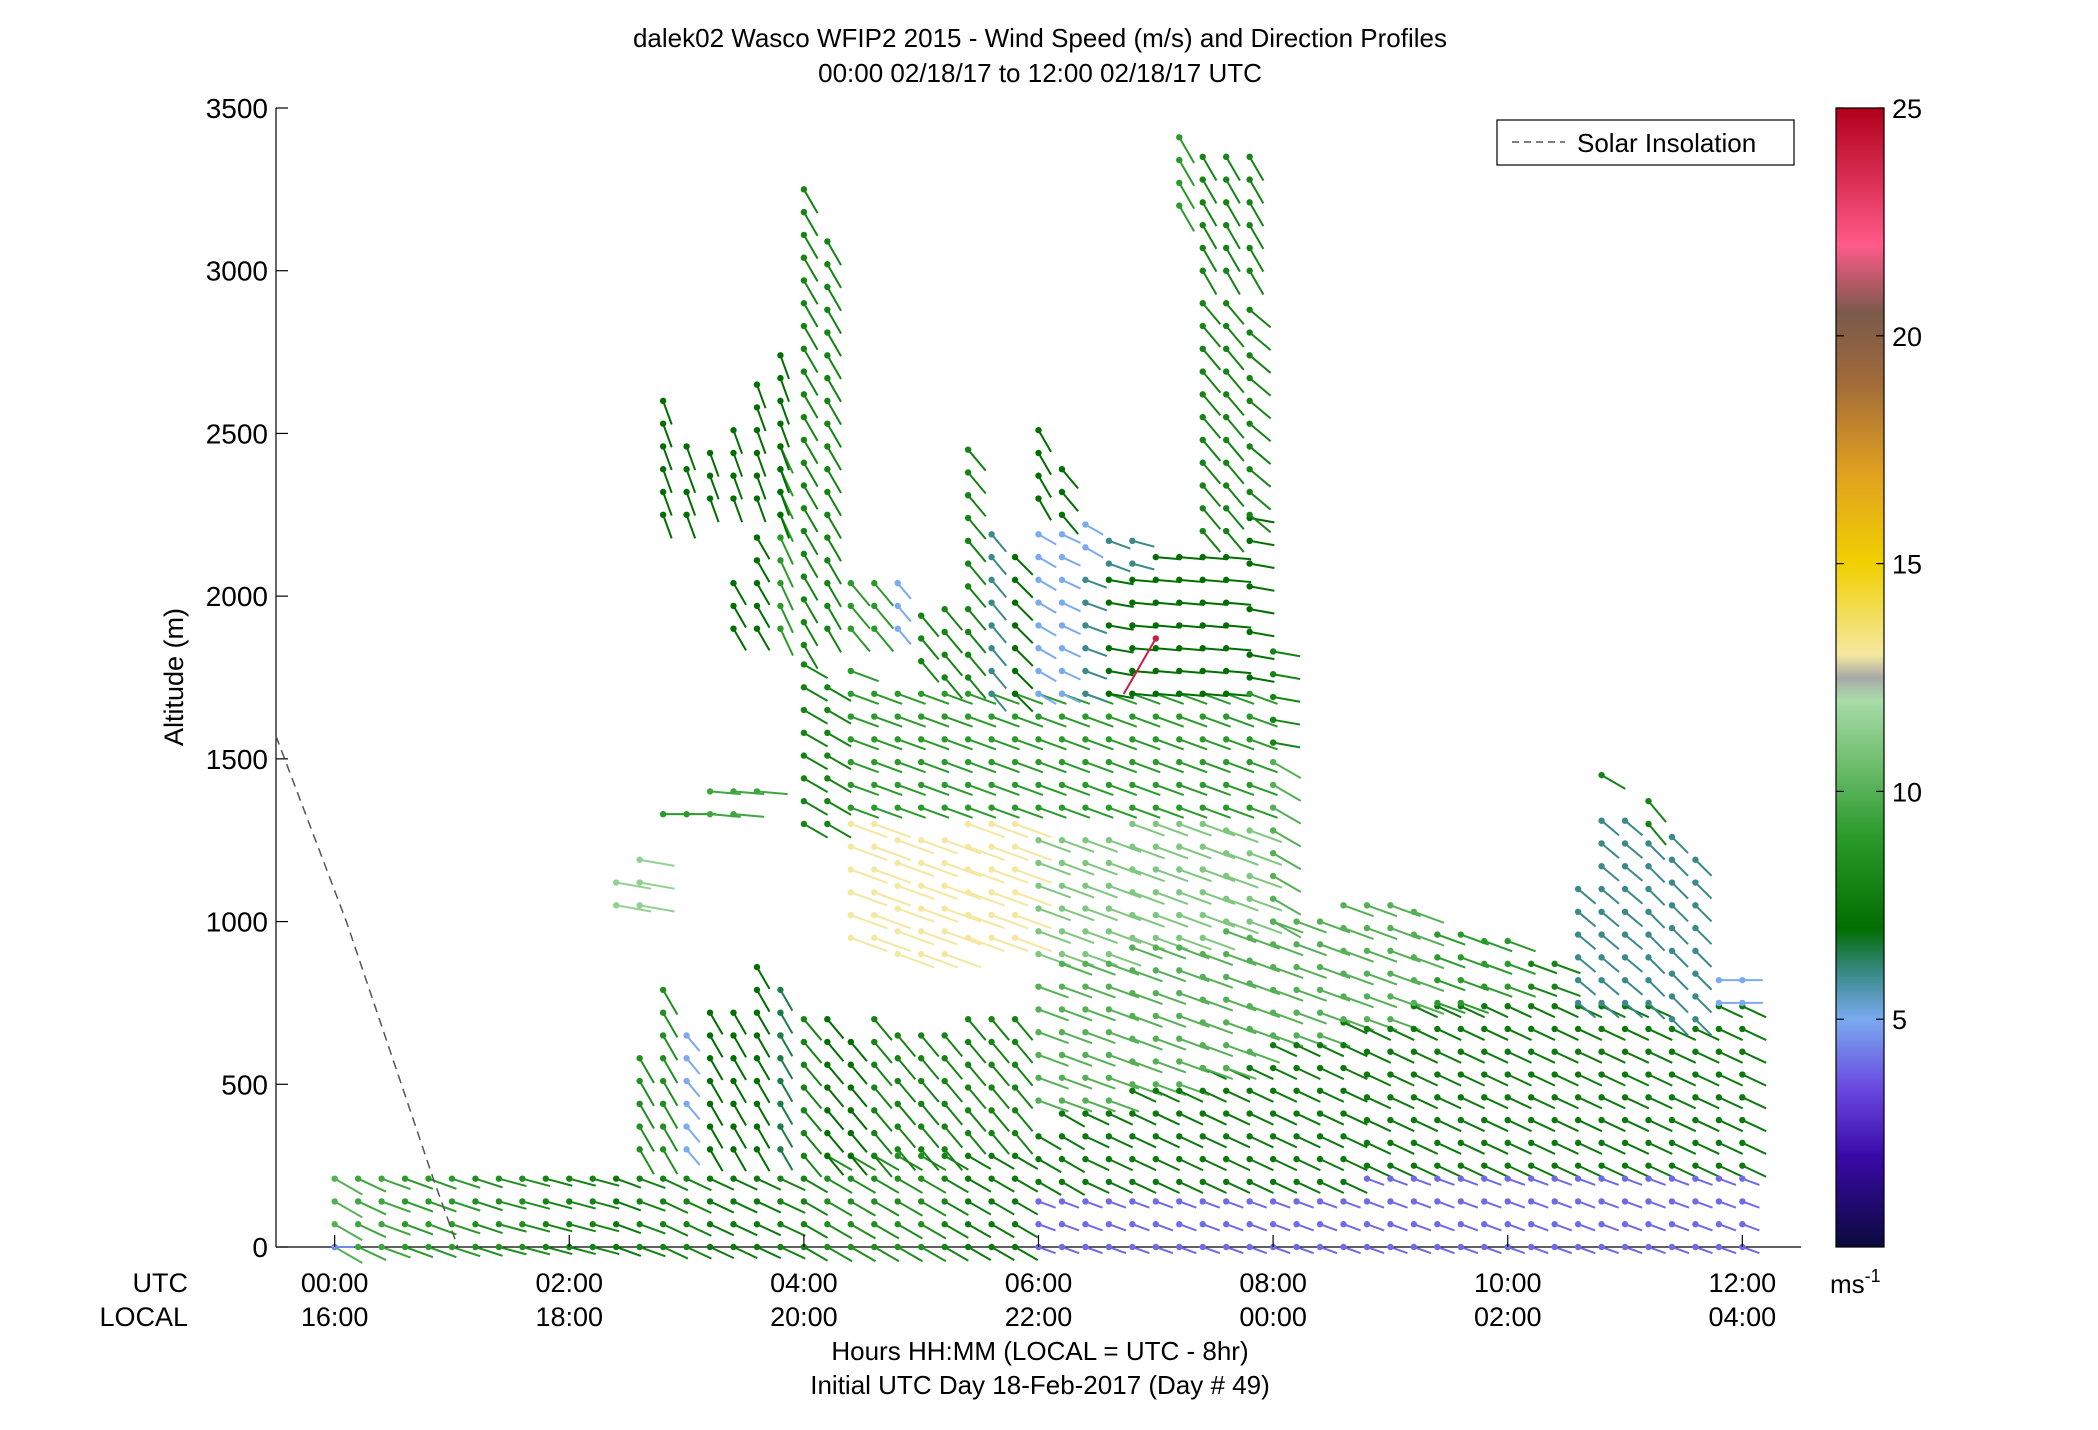 This screenshot has width=2098, height=1430. I want to click on x-tick-label-local-3: 22:00, so click(1039, 1317).